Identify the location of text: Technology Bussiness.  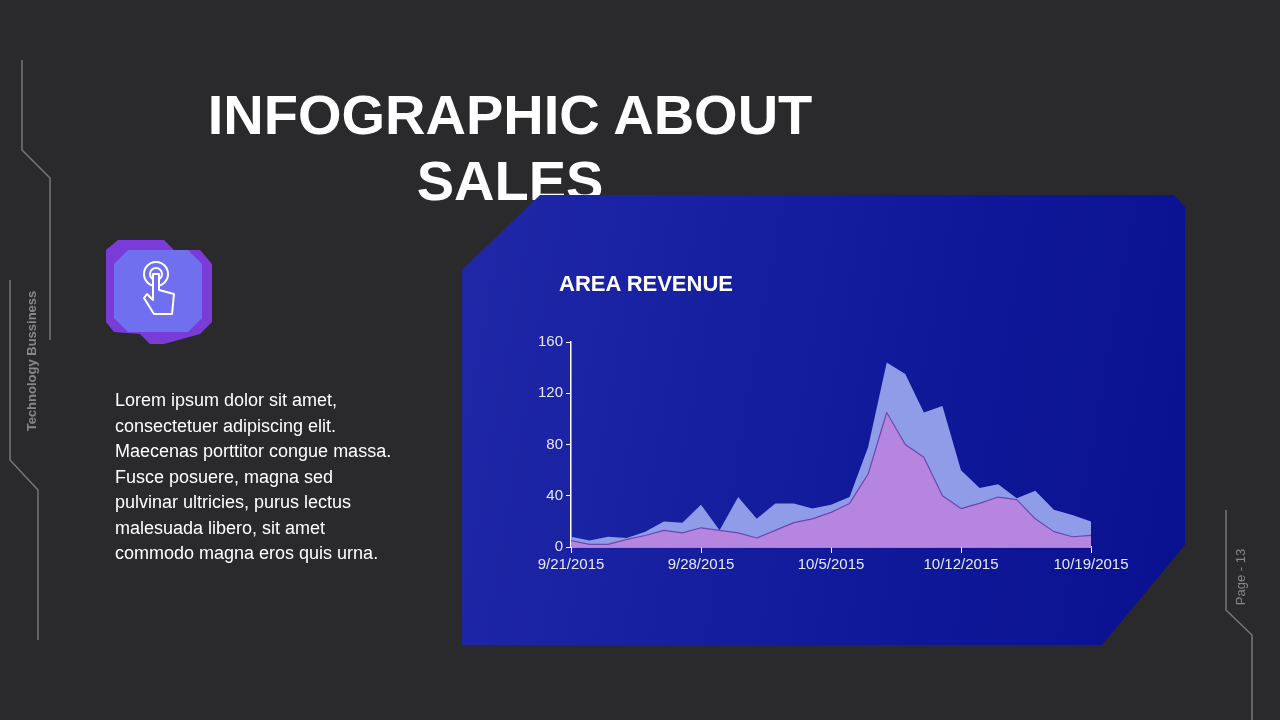
(31, 361).